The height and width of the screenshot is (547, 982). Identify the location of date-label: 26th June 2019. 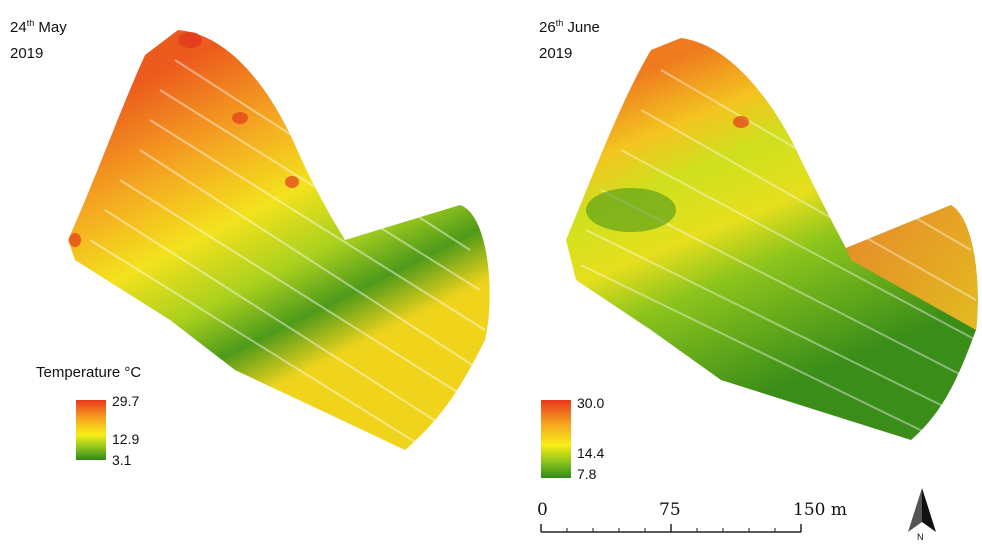
(569, 38).